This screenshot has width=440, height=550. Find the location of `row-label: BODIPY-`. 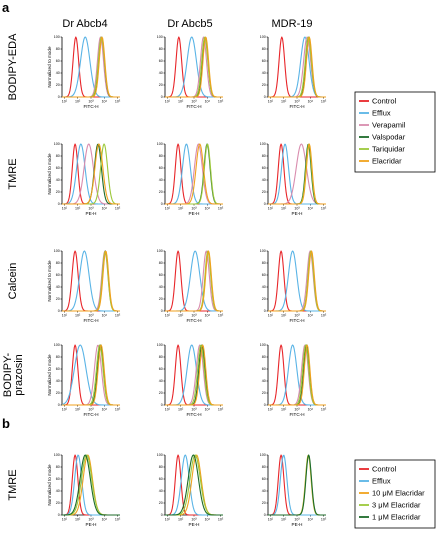

row-label: BODIPY- is located at coordinates (8, 375).